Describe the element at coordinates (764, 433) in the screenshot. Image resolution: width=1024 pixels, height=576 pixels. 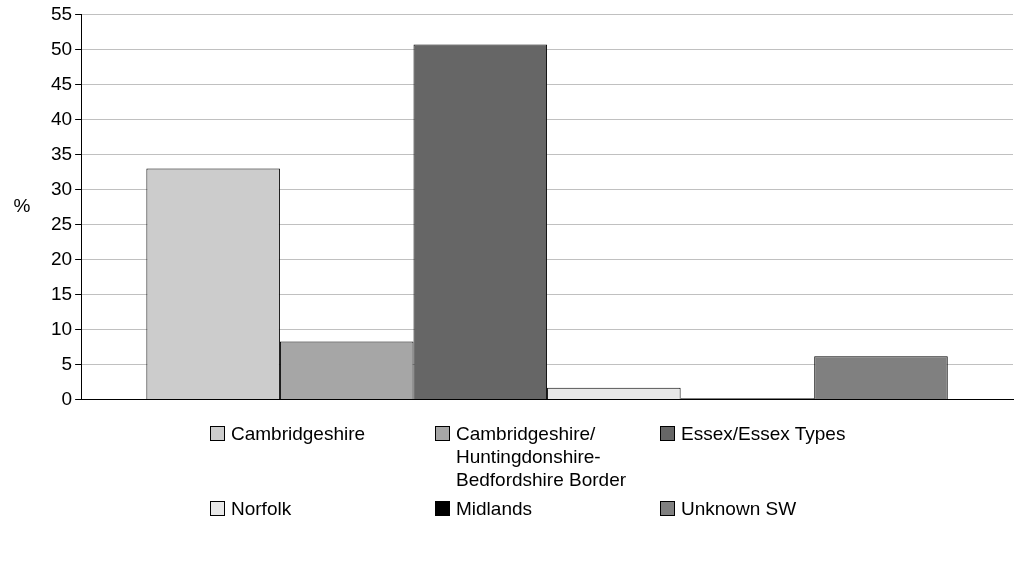
I see `legend-label: Essex/Essex Types` at that location.